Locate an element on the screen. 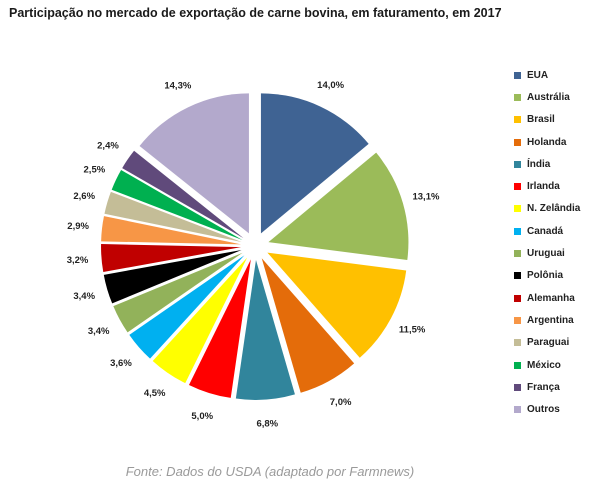 This screenshot has width=597, height=493. legend-label: Argentina is located at coordinates (550, 320).